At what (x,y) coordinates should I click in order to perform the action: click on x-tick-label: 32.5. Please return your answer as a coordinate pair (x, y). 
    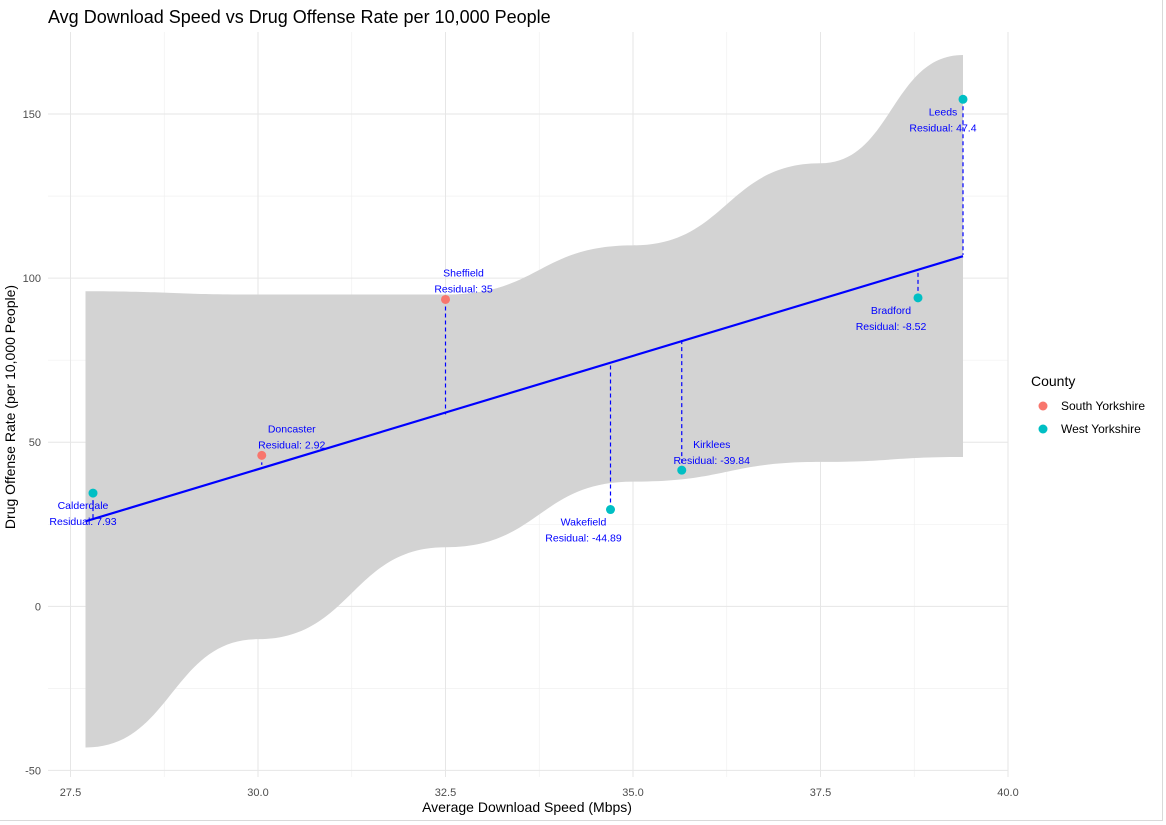
    Looking at the image, I should click on (445, 793).